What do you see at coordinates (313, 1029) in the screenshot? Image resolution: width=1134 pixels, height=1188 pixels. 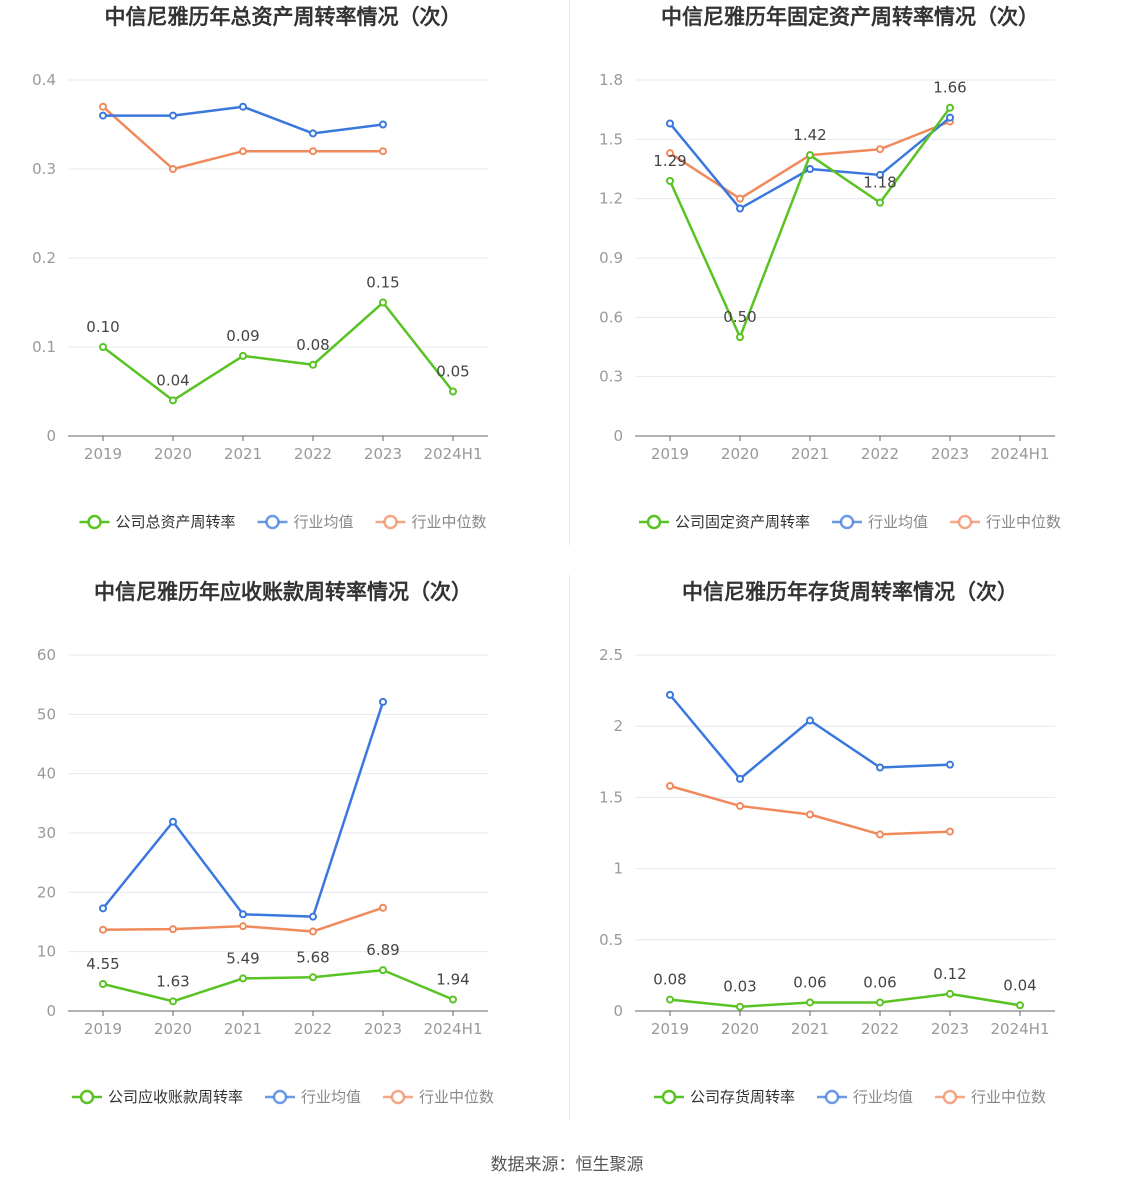 I see `x-tick-label: 2022` at bounding box center [313, 1029].